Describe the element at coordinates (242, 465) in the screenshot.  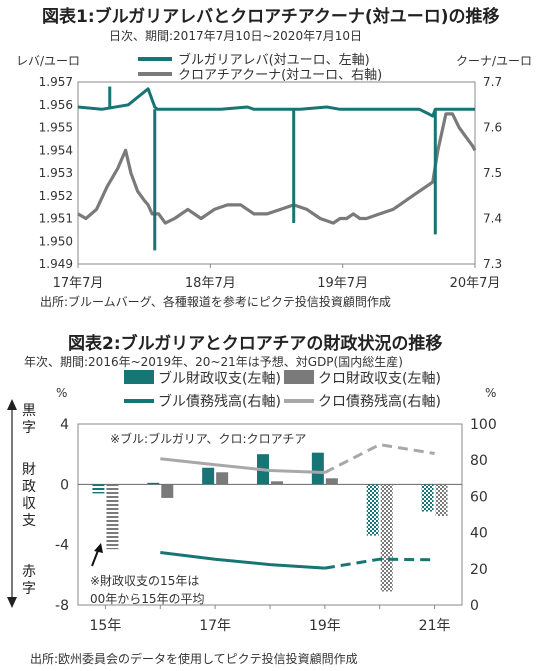
I see `croatia-debt-line` at that location.